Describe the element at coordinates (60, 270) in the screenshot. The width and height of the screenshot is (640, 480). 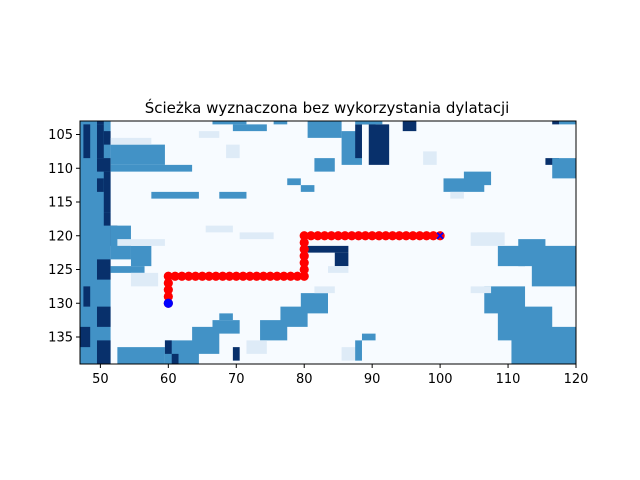
I see `y-tick-label: 125` at that location.